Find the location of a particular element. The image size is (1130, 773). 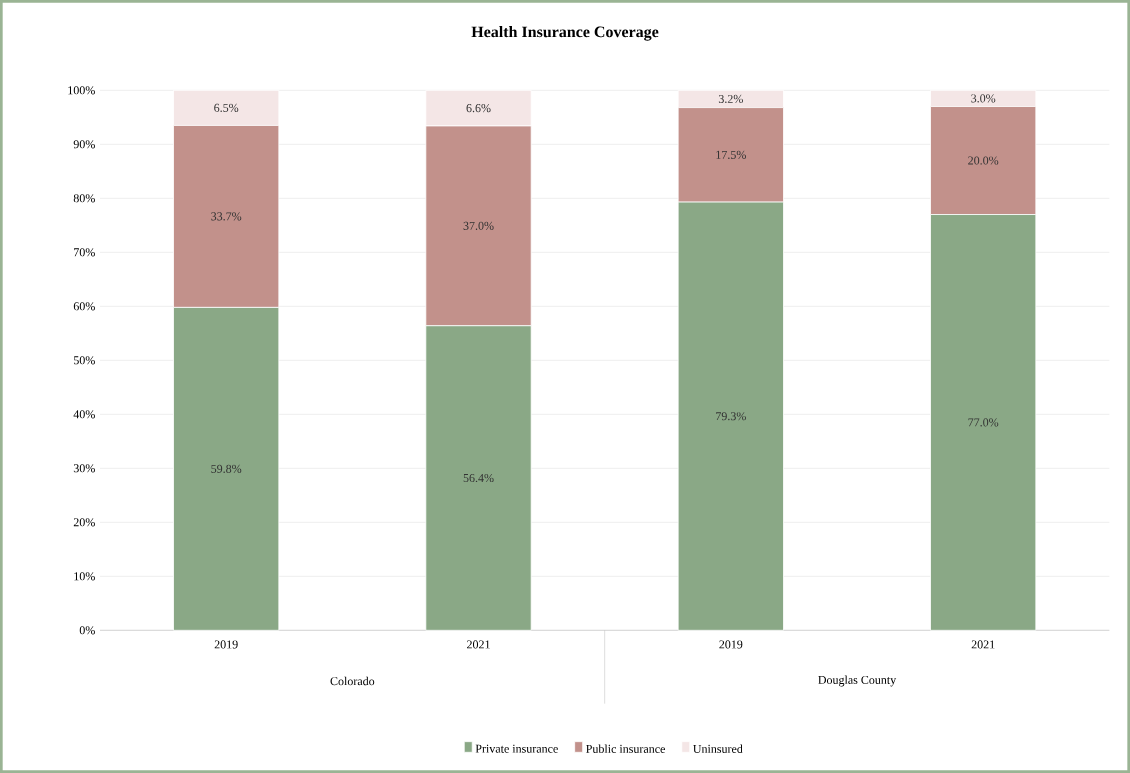

y-tick-label: 40% is located at coordinates (84, 414).